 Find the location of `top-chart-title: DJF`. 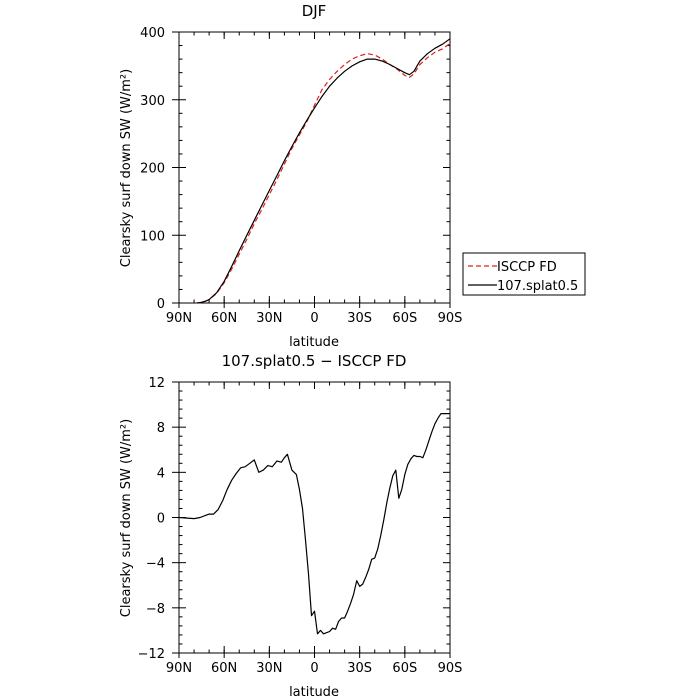

top-chart-title: DJF is located at coordinates (314, 11).